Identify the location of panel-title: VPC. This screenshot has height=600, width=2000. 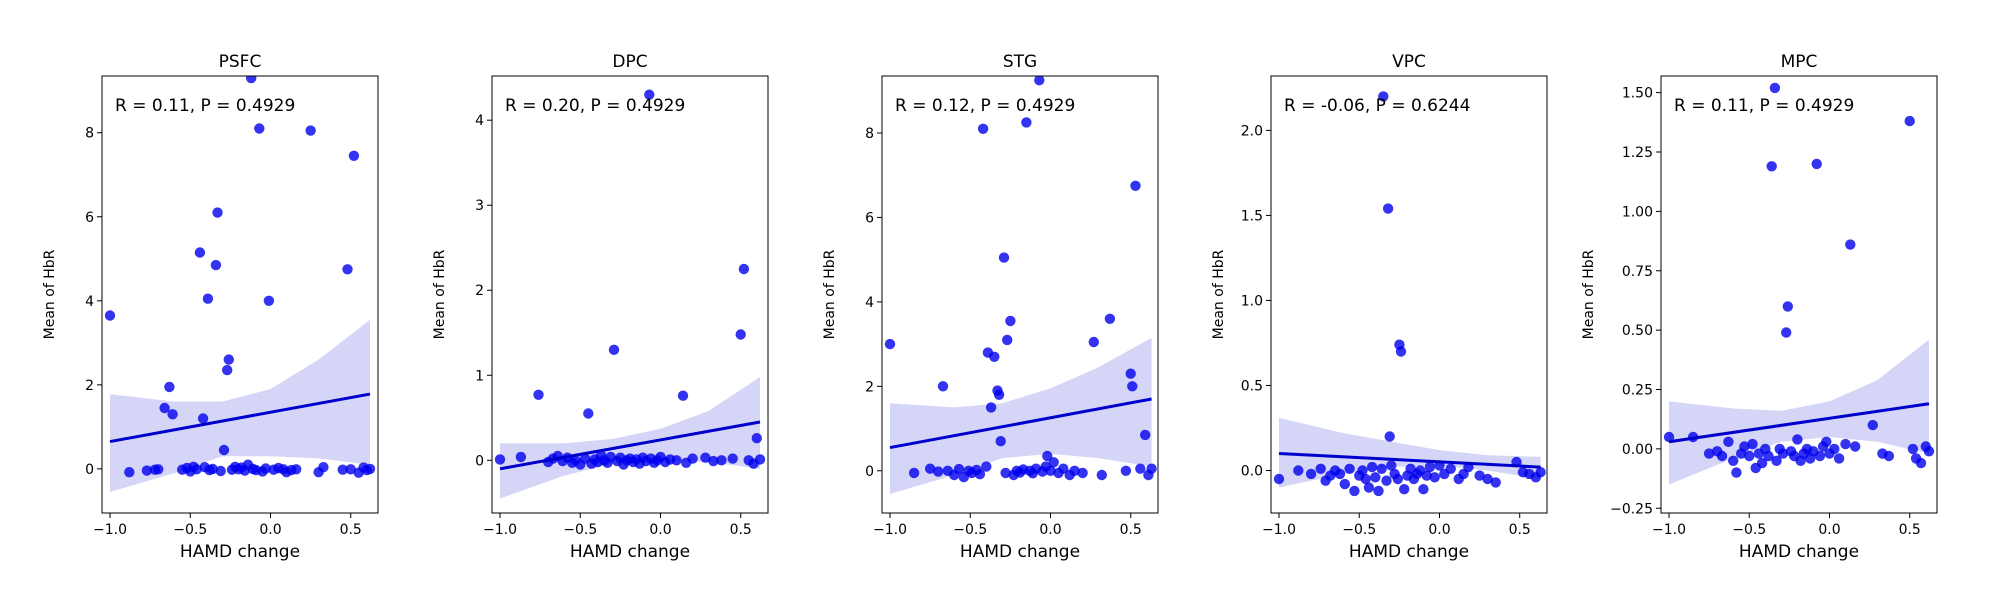
(1409, 62).